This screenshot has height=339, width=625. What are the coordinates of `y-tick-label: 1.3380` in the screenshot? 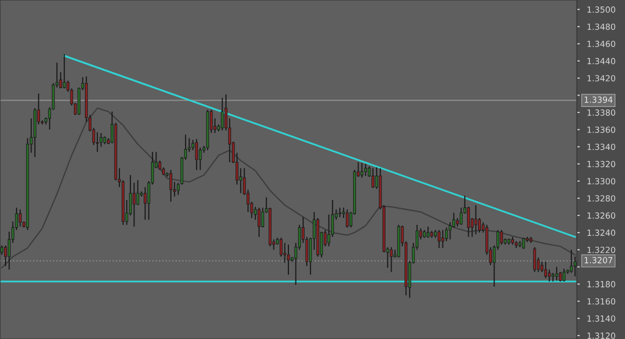 It's located at (602, 112).